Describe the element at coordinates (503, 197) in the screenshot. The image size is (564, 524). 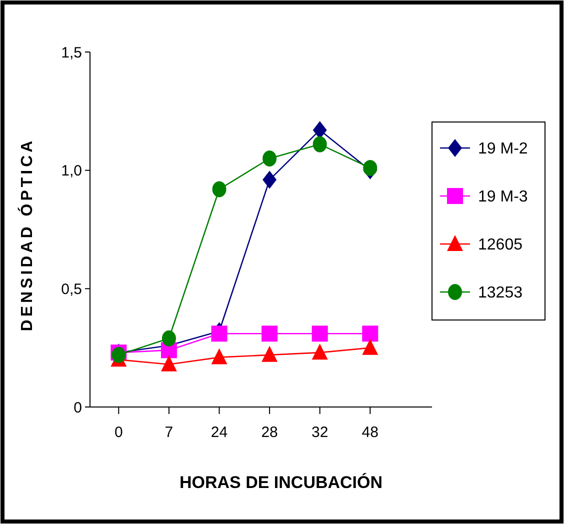
I see `legend-label: 19 M-3` at that location.